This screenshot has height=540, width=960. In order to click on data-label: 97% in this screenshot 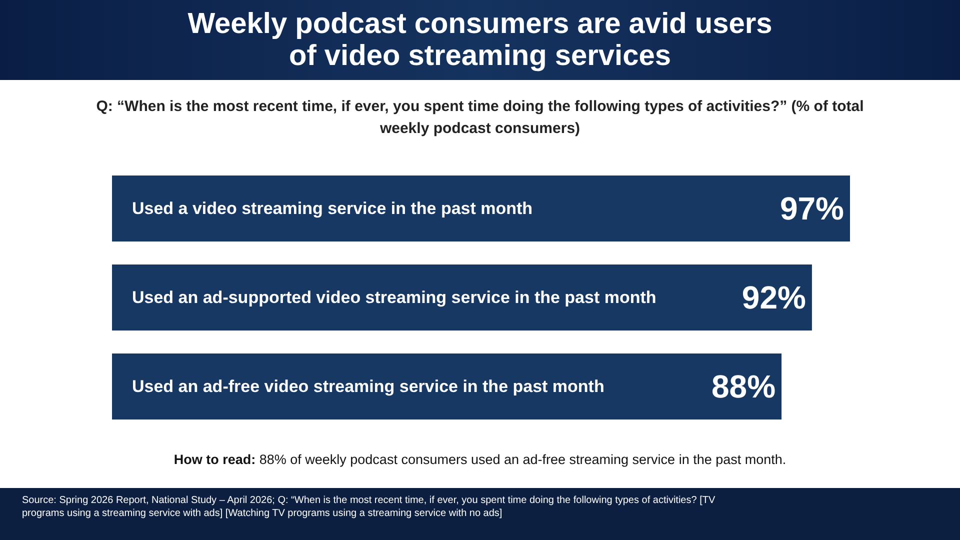, I will do `click(812, 208)`.